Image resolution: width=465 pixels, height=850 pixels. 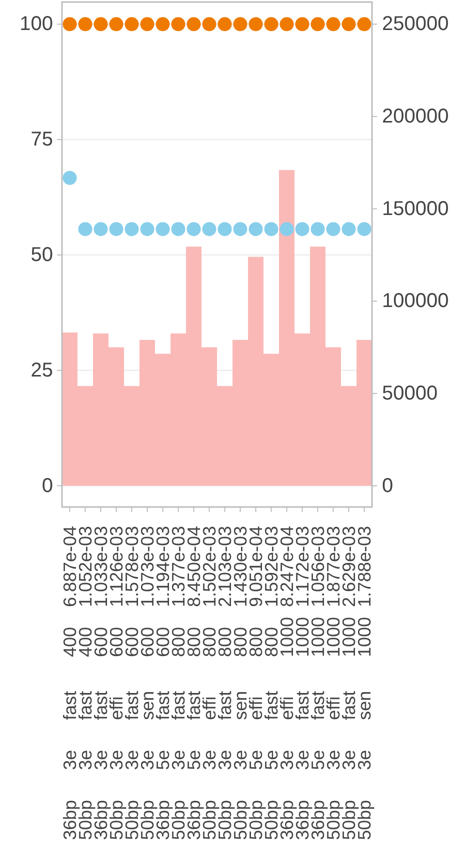 I want to click on y-tick-label: 0, so click(x=47, y=485).